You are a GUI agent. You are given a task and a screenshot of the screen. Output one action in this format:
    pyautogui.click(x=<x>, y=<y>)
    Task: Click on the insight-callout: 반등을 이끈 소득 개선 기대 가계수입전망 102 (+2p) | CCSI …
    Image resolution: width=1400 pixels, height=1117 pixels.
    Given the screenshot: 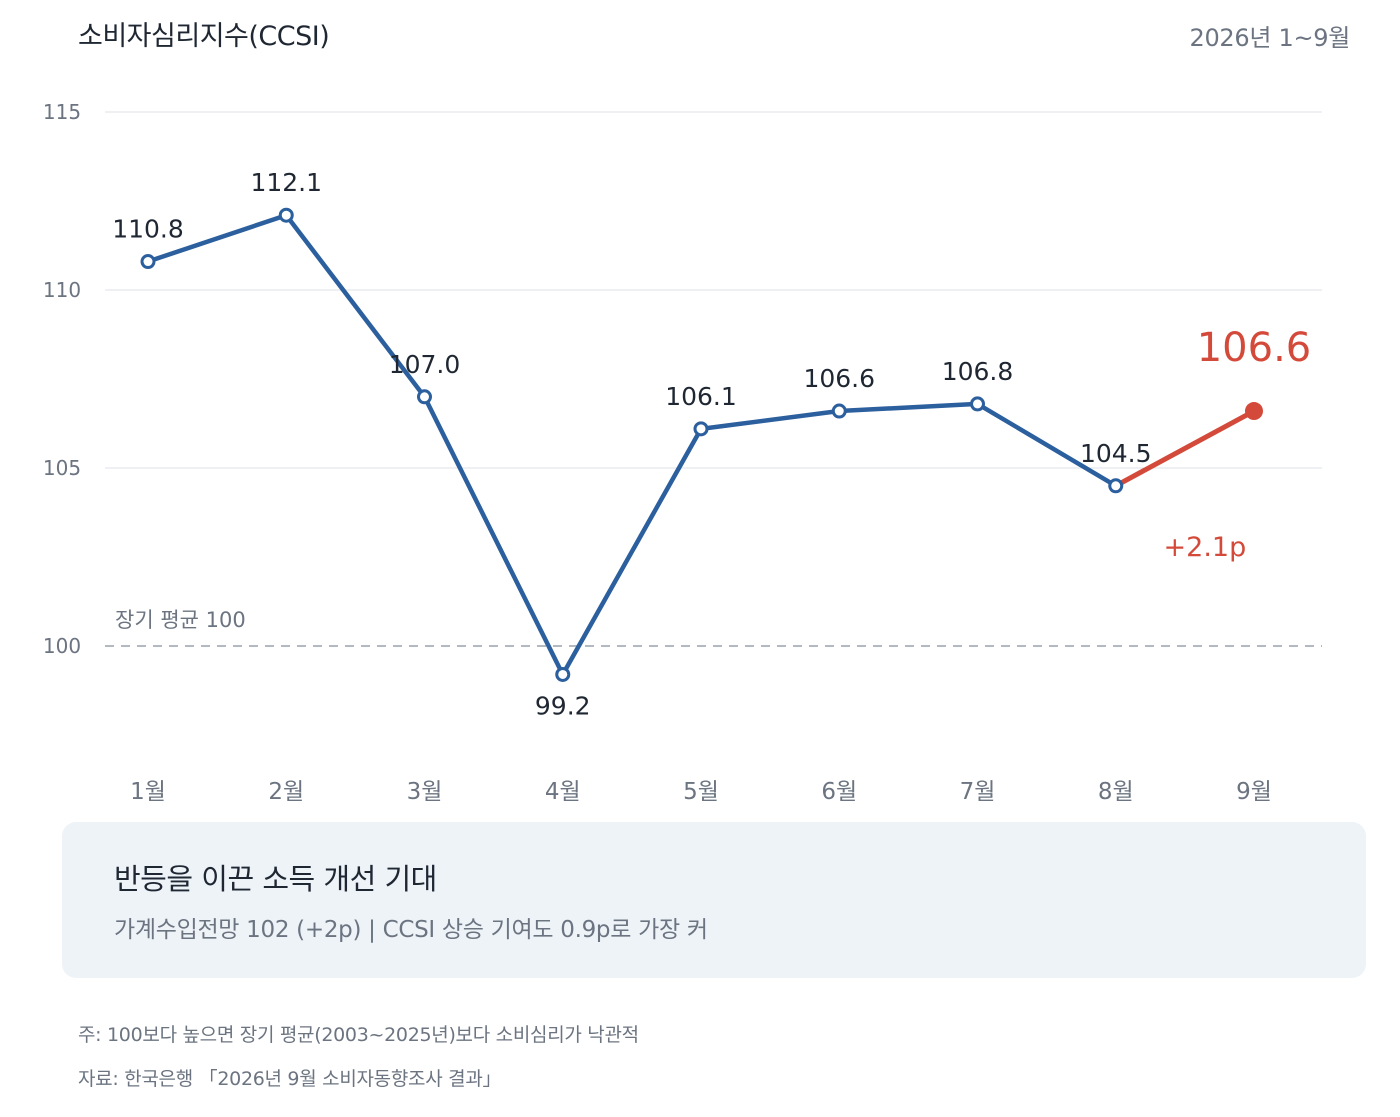 What is the action you would take?
    pyautogui.click(x=714, y=900)
    